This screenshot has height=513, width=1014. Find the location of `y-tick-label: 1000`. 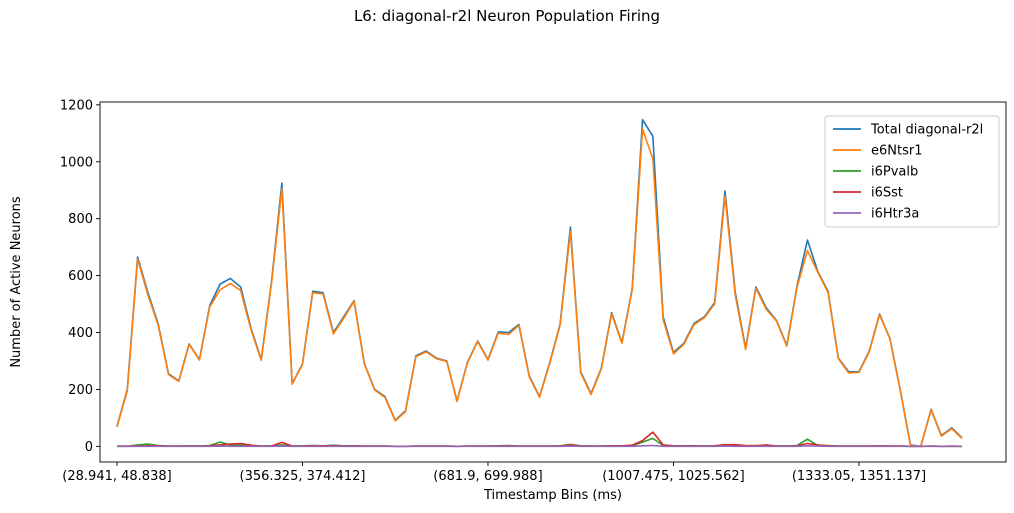

y-tick-label: 1000 is located at coordinates (76, 162).